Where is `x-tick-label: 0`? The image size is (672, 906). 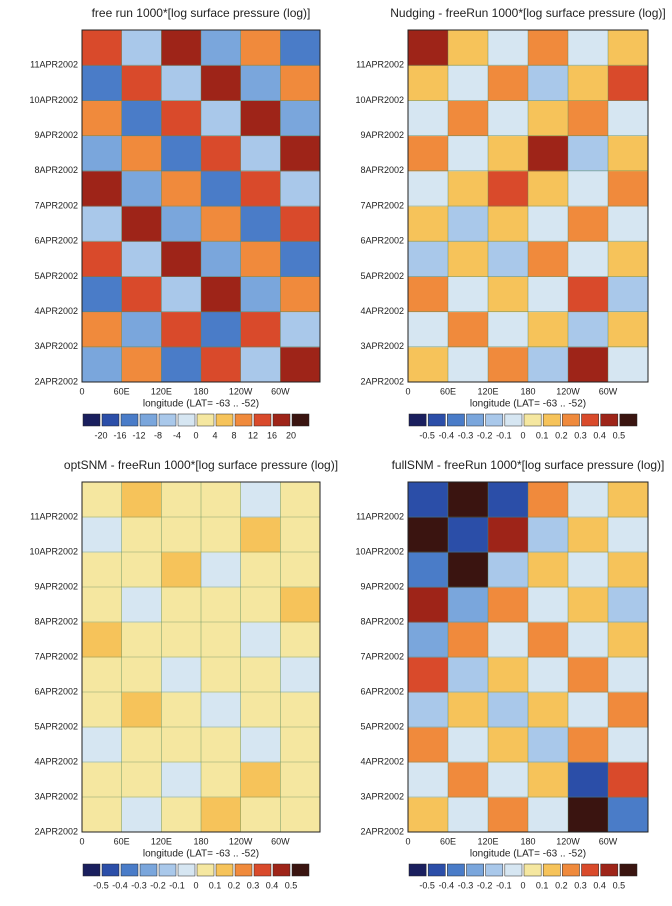 x-tick-label: 0 is located at coordinates (407, 841).